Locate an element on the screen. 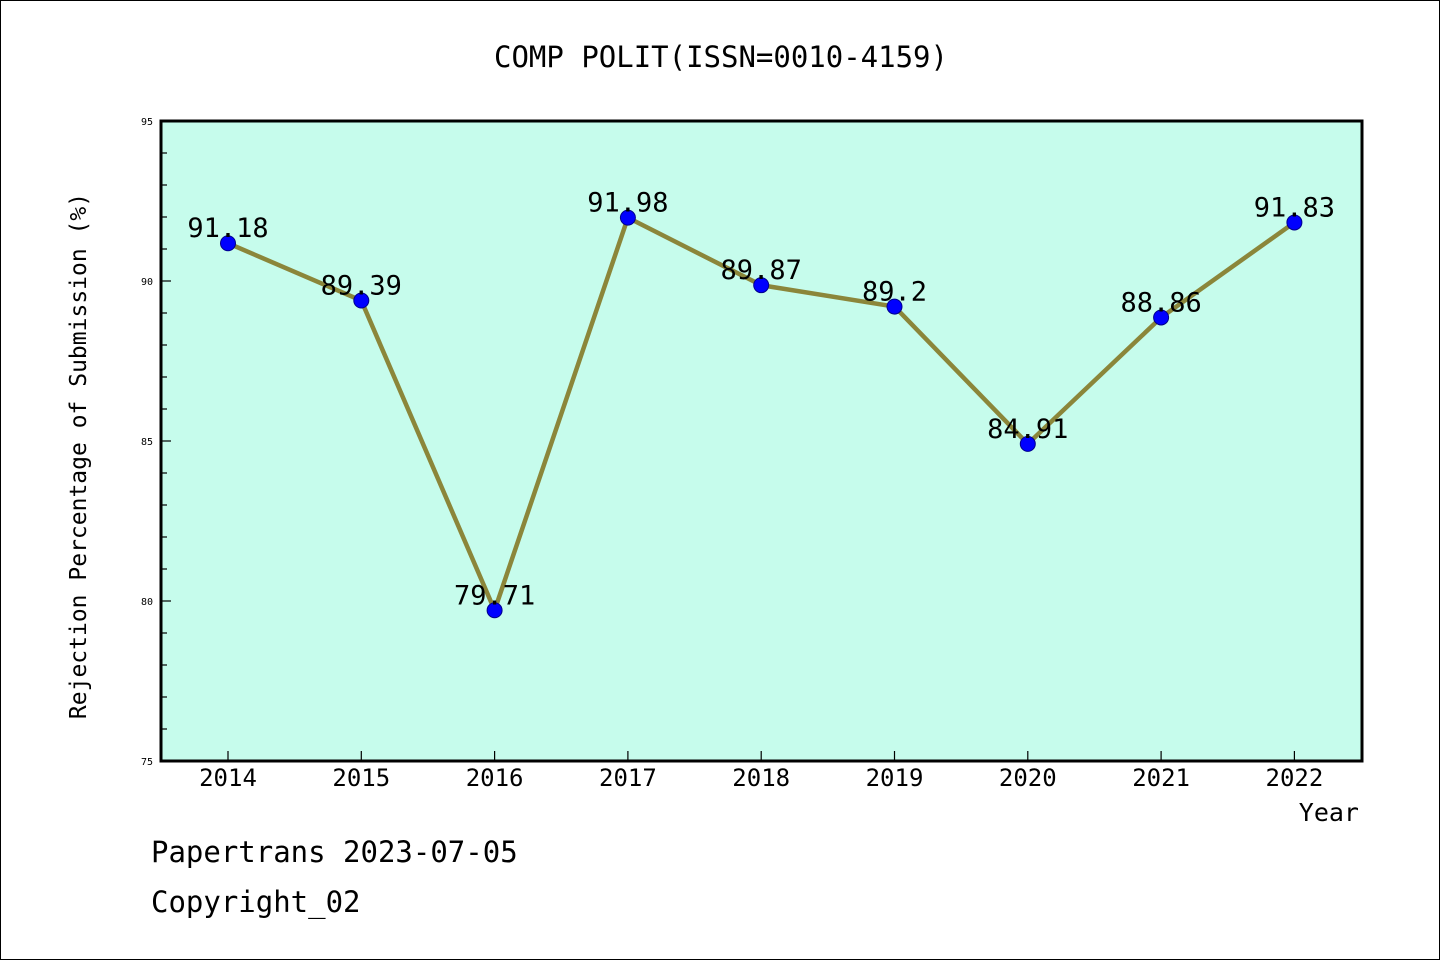  data-label: 89.39 is located at coordinates (361, 286).